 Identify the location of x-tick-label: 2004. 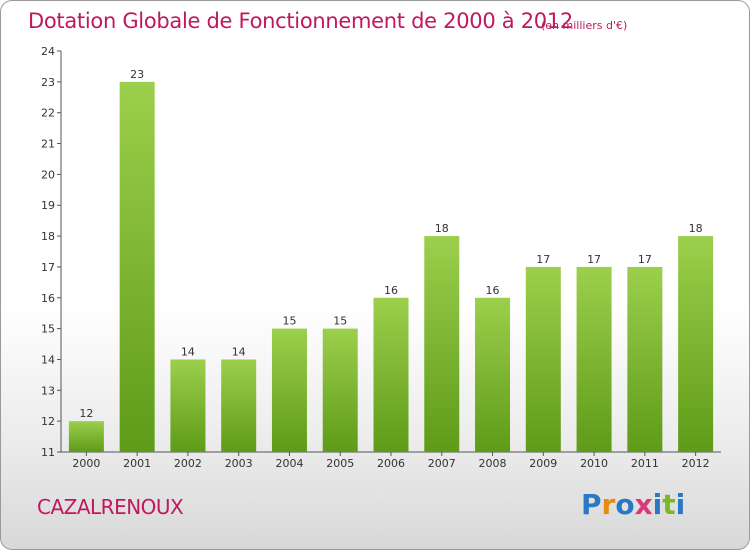
(289, 463).